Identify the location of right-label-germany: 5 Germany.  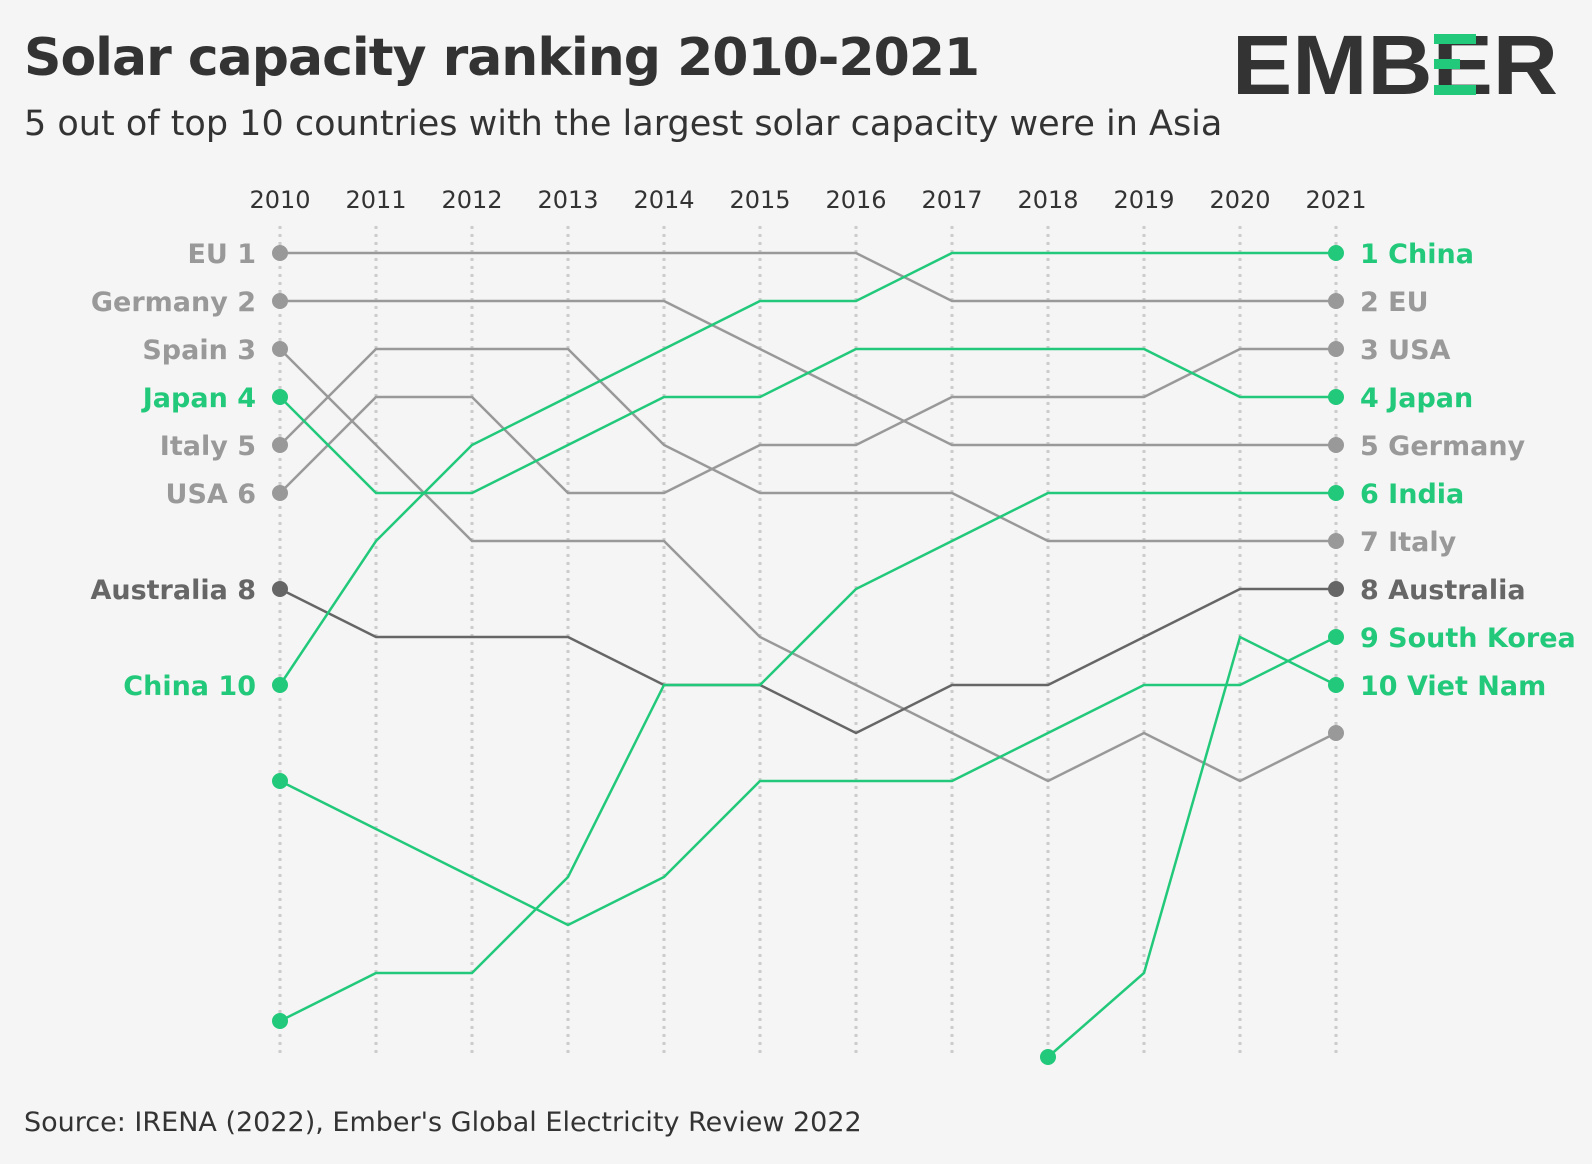
(1443, 446).